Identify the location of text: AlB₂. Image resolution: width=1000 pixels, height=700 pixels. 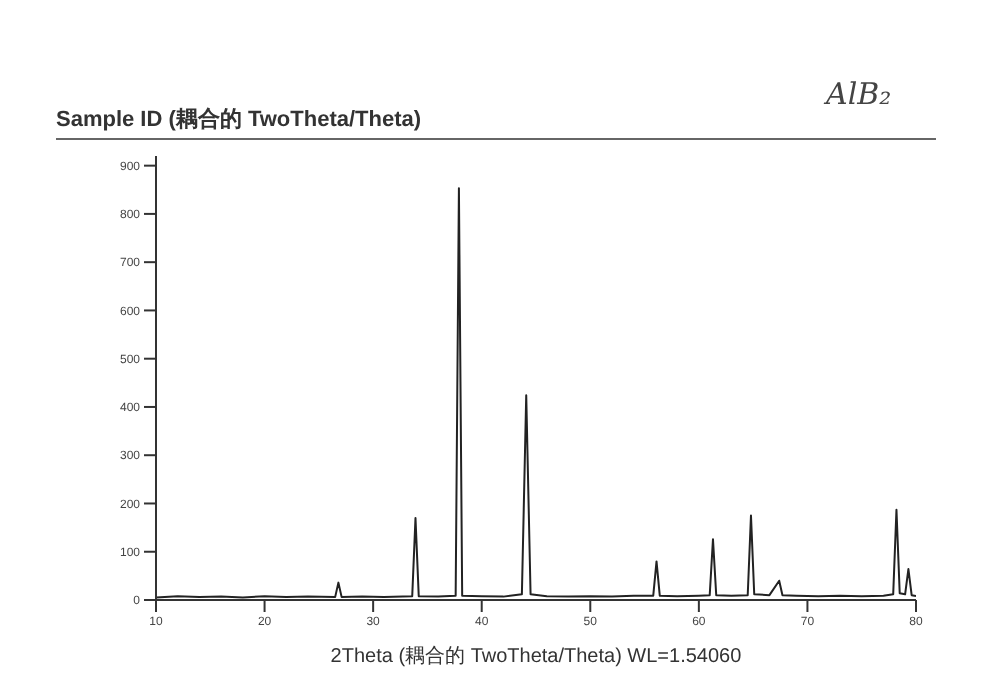
(859, 94).